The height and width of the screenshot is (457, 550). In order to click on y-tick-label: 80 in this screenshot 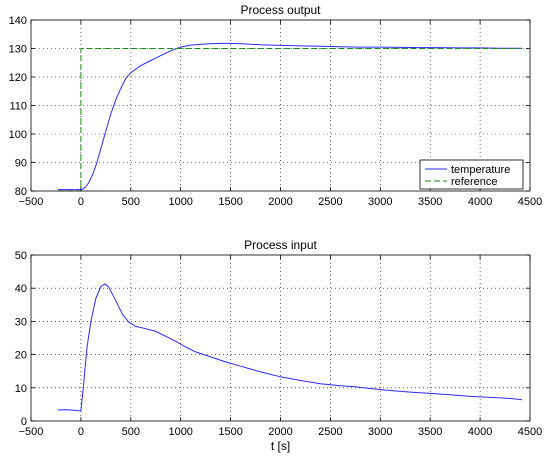, I will do `click(21, 192)`.